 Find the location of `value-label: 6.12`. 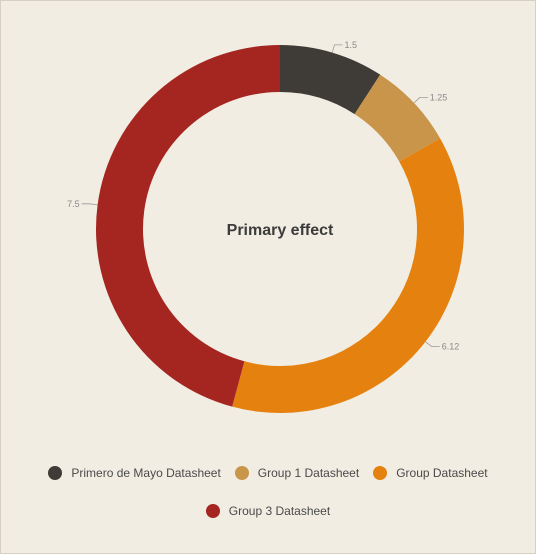

value-label: 6.12 is located at coordinates (451, 347).